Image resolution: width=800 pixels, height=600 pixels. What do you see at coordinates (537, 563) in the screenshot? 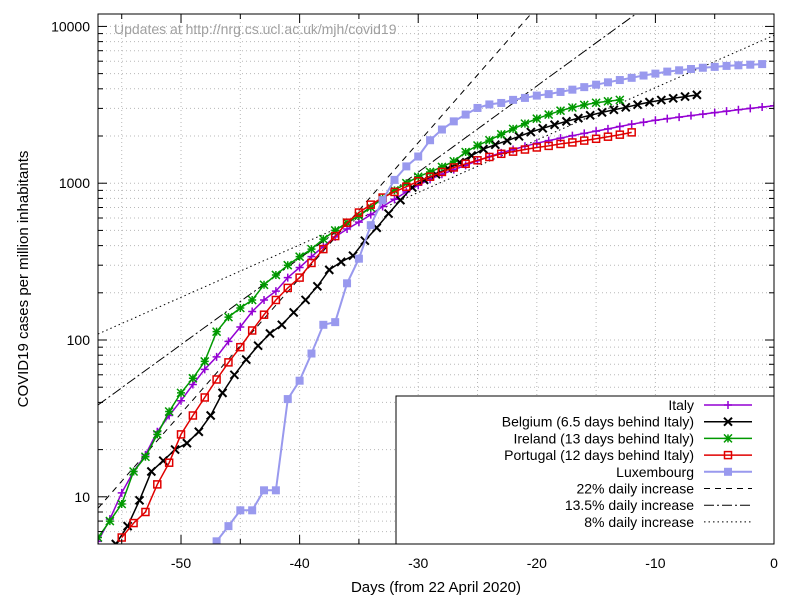
I see `x-tick-label: -20` at bounding box center [537, 563].